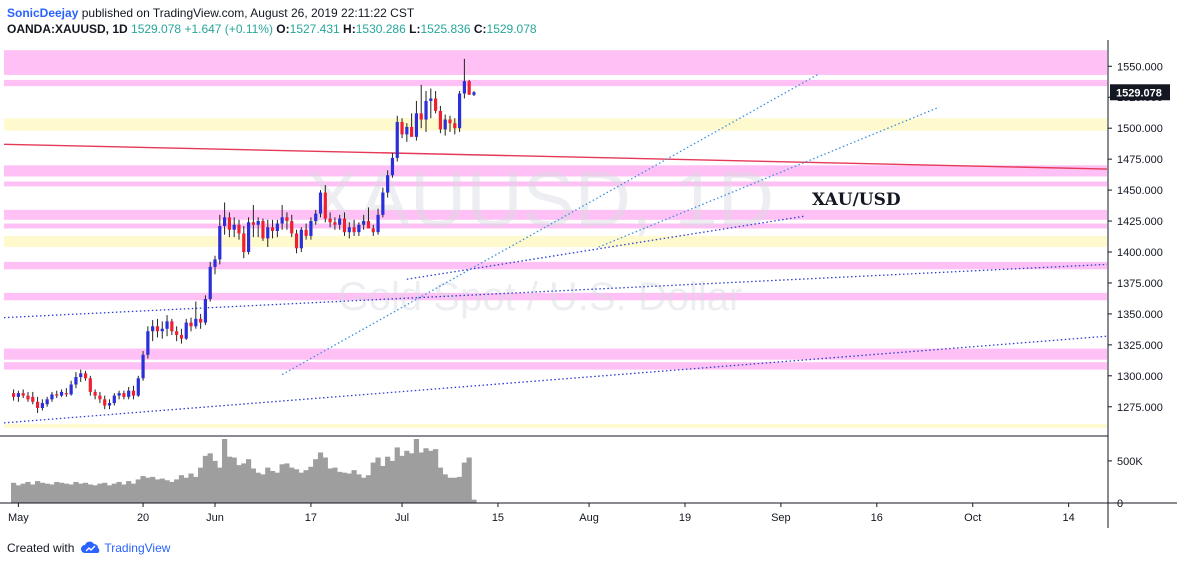  What do you see at coordinates (137, 548) in the screenshot?
I see `brand-label: TradingView` at bounding box center [137, 548].